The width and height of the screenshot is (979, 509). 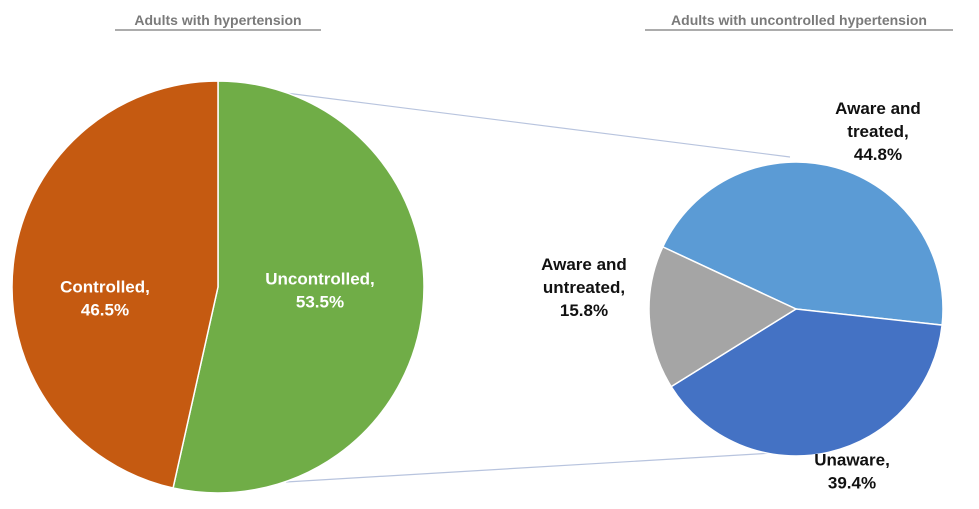 What do you see at coordinates (105, 299) in the screenshot?
I see `slice-label-controlled: Controlled, 46.5%` at bounding box center [105, 299].